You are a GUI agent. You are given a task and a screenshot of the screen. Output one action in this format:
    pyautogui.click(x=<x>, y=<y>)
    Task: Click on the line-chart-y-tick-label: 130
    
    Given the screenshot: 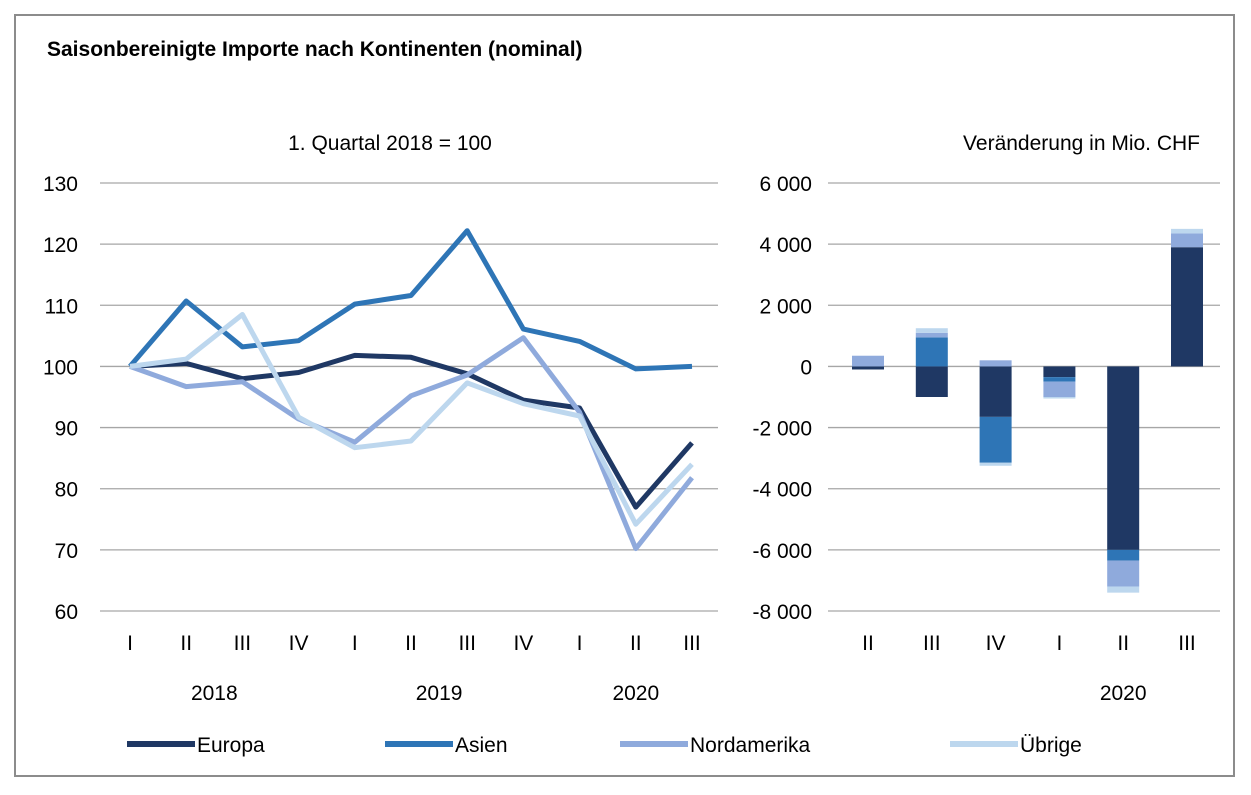 What is the action you would take?
    pyautogui.click(x=60, y=184)
    